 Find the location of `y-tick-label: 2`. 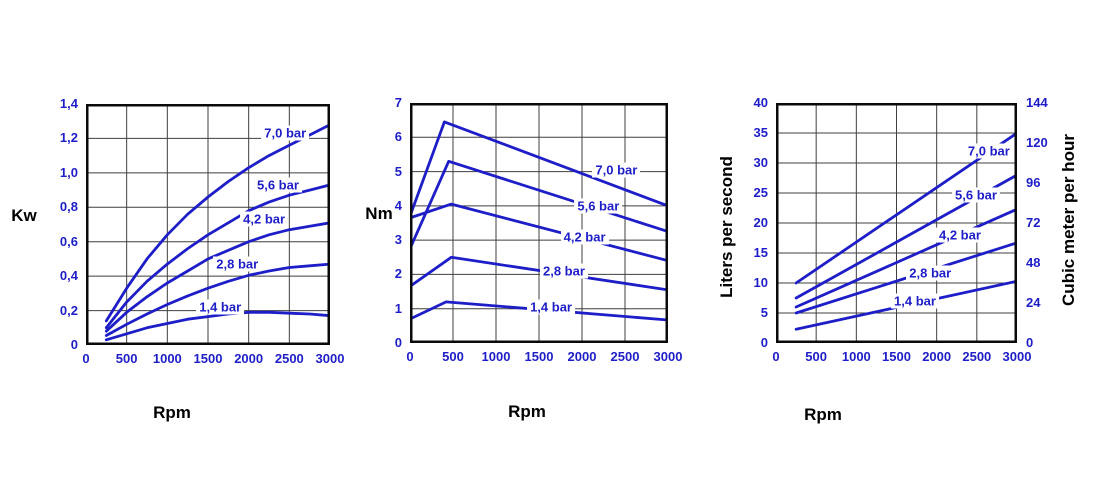

y-tick-label: 2 is located at coordinates (398, 274).